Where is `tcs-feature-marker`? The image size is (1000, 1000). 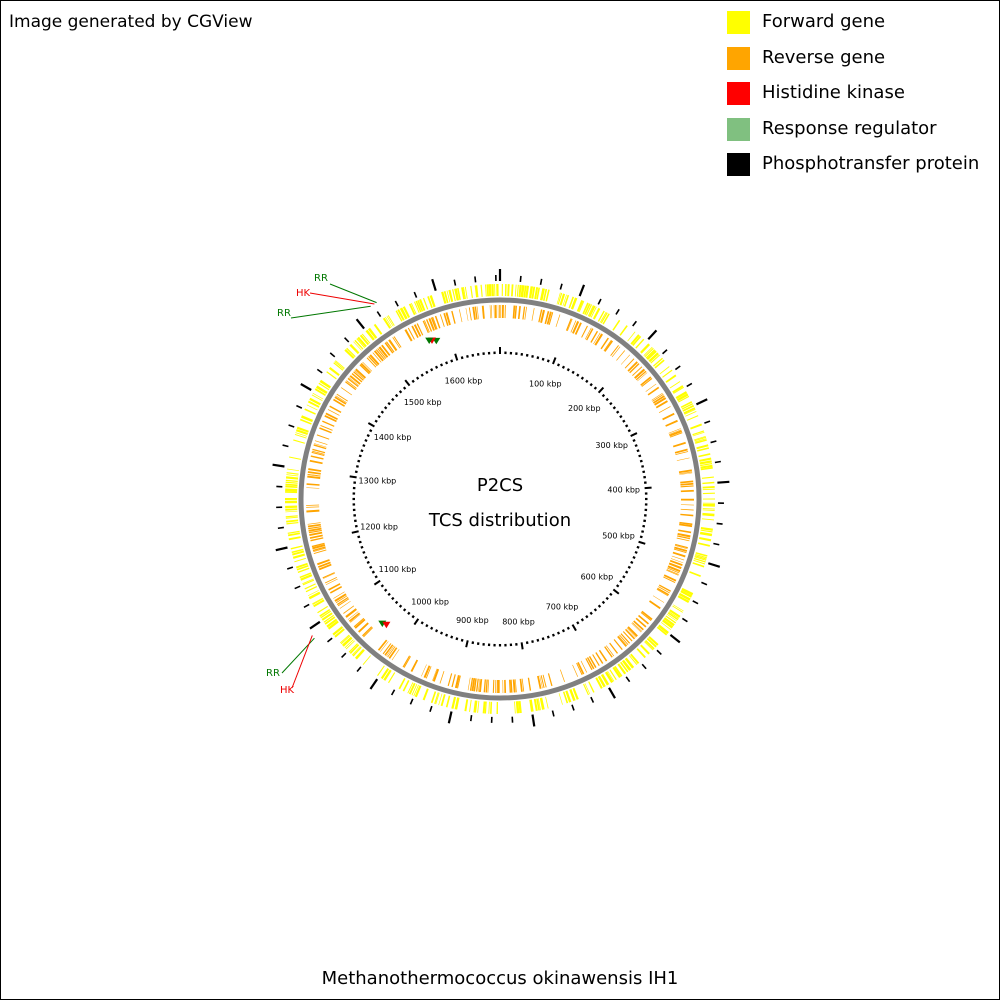 tcs-feature-marker is located at coordinates (429, 340).